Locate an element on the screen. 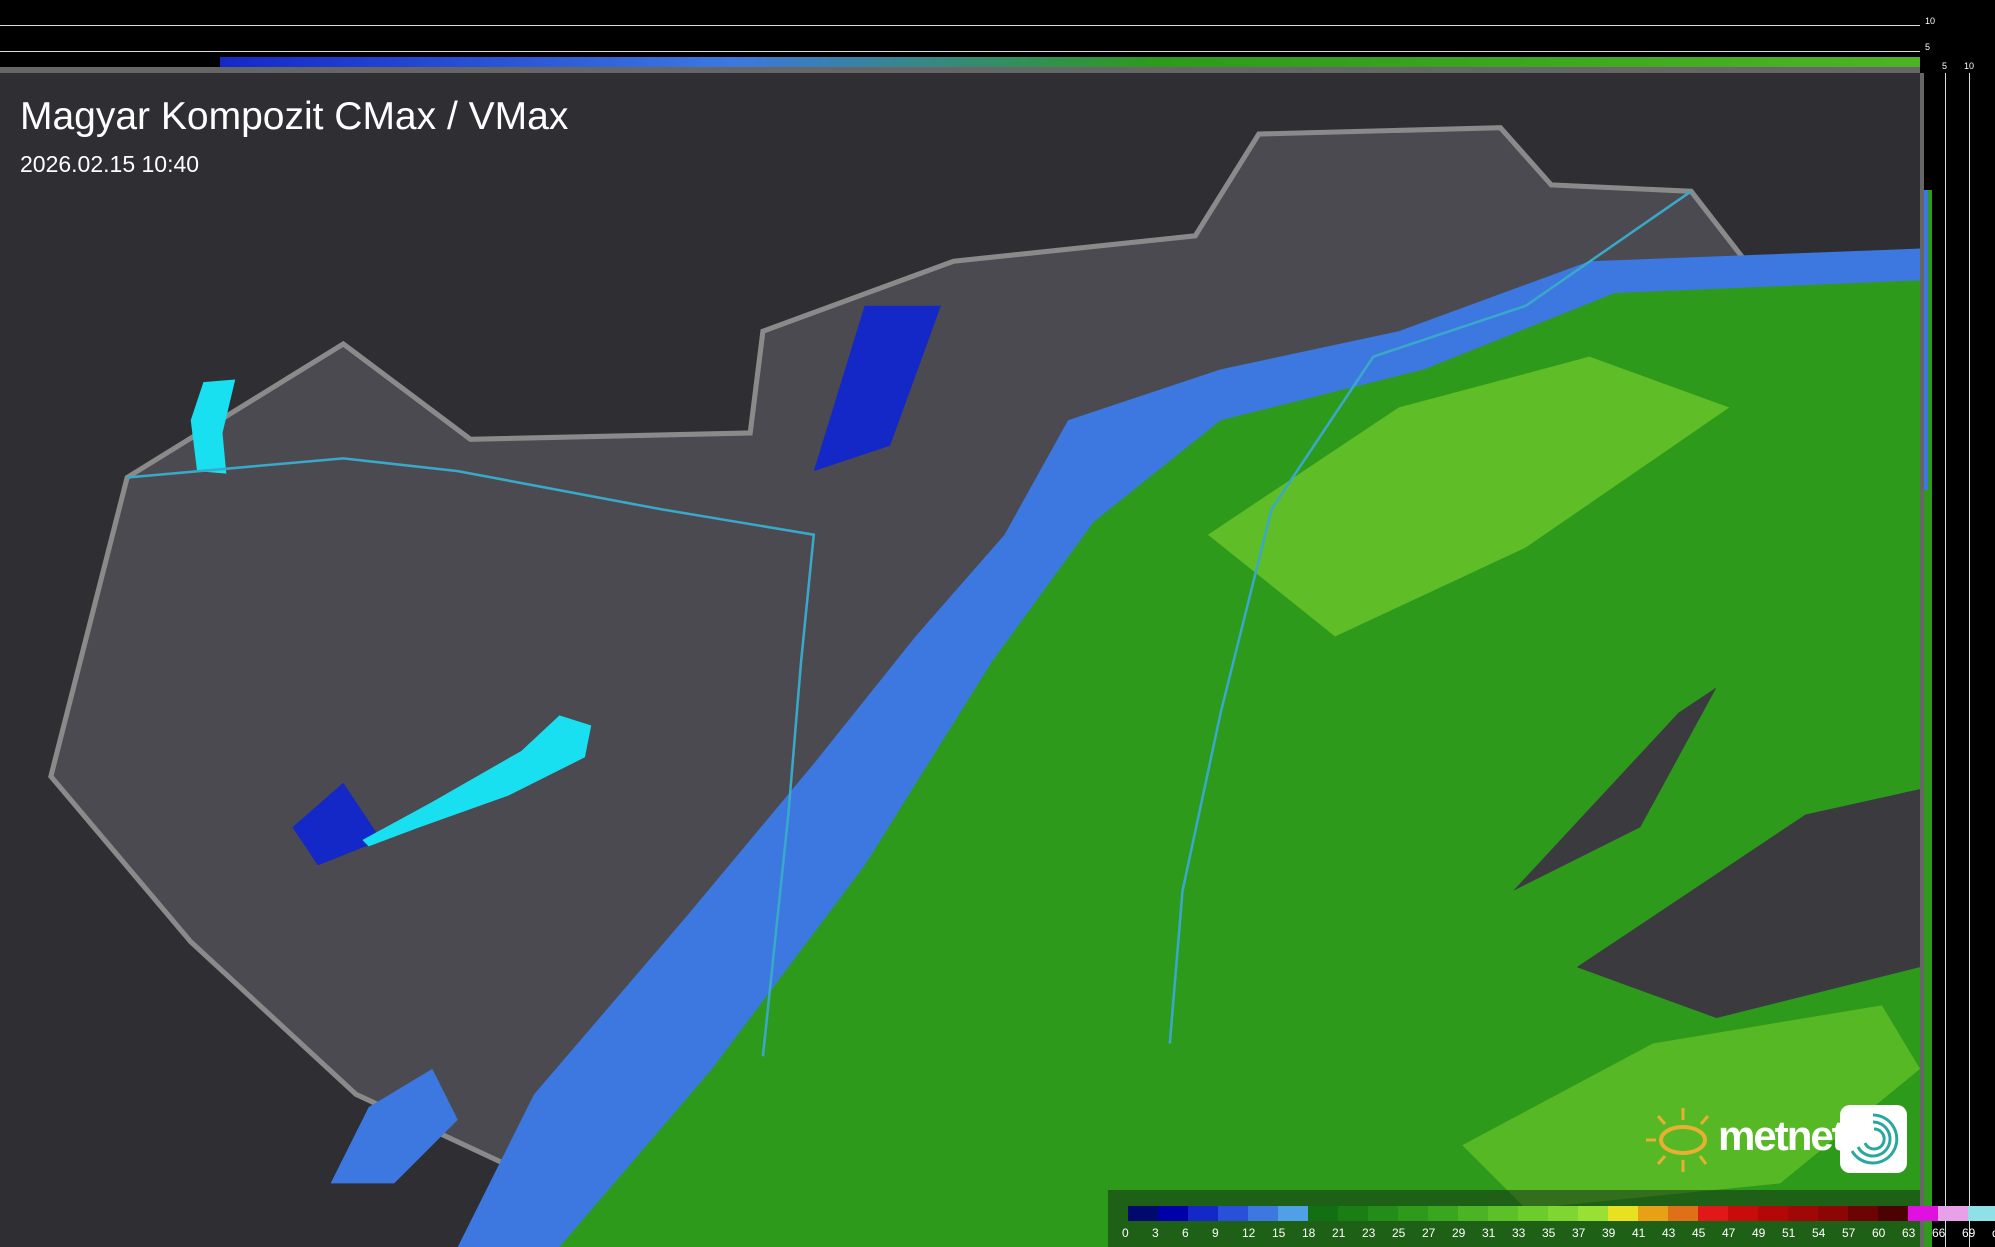  legend-label: 18 is located at coordinates (1309, 1233).